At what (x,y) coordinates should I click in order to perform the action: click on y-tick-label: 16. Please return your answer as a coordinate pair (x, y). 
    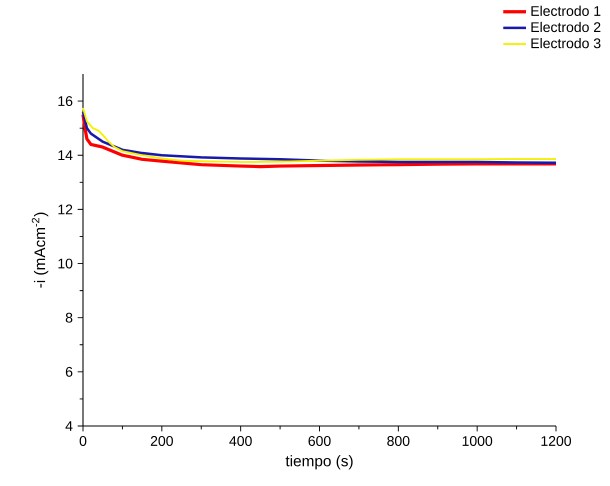
    Looking at the image, I should click on (65, 101).